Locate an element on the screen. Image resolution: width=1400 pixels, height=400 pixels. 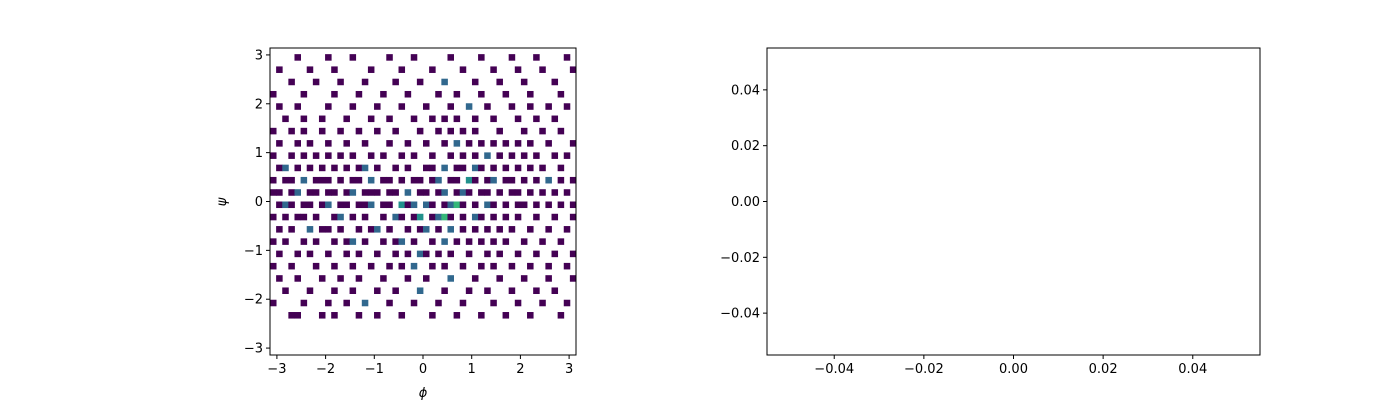
histogram-y-tick-label: 1 is located at coordinates (259, 153).